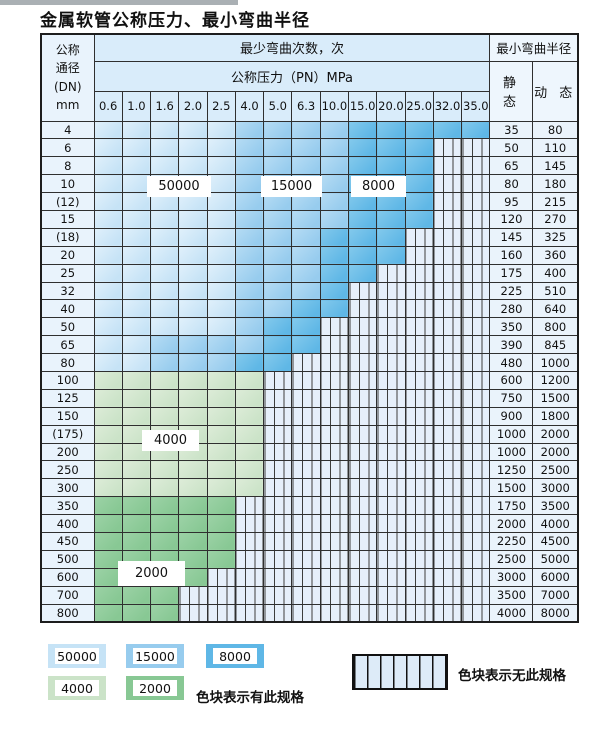 This screenshot has width=600, height=743. I want to click on dn-header-line: (DN), so click(67, 86).